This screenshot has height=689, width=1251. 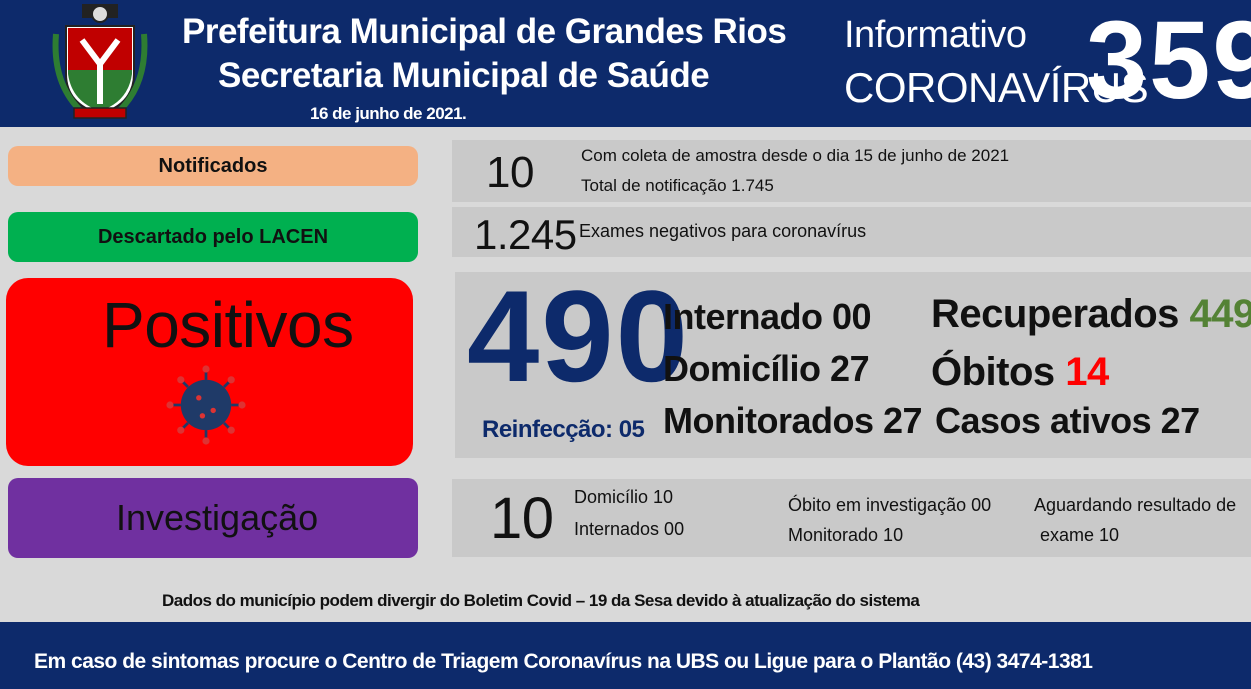 What do you see at coordinates (578, 336) in the screenshot?
I see `positivos-count: 490` at bounding box center [578, 336].